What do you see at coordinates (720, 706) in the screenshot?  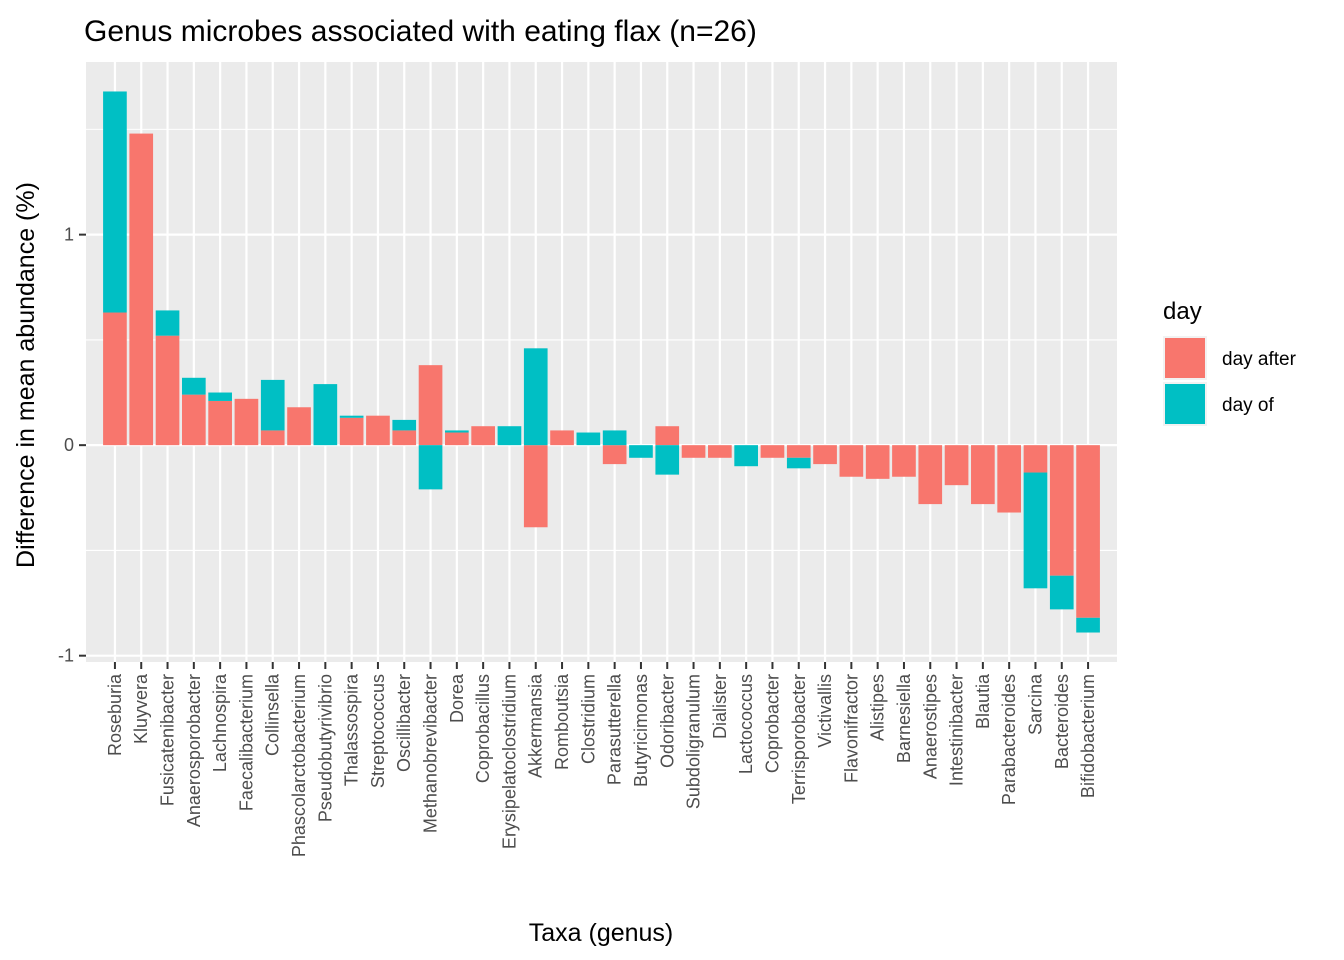 I see `x-tick-label: Dialister` at bounding box center [720, 706].